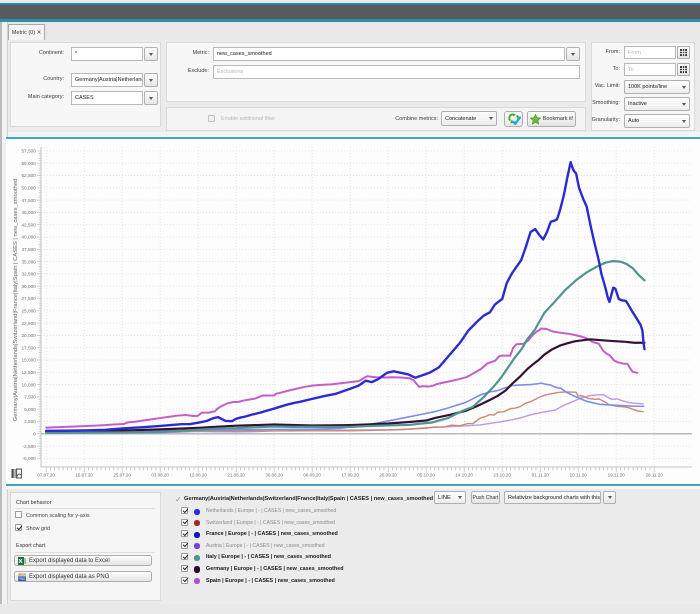 This screenshot has width=700, height=614. I want to click on svg-text: 23.10.20, so click(502, 475).